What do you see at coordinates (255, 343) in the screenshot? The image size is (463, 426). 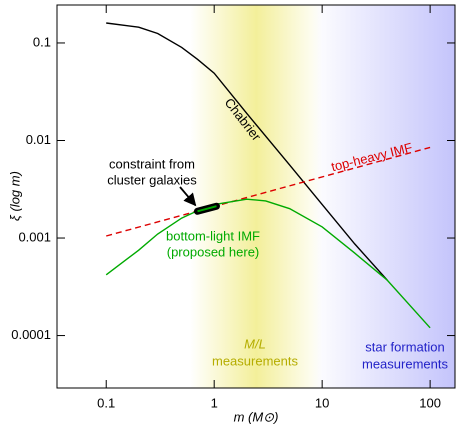 I see `band-label: M/L` at bounding box center [255, 343].